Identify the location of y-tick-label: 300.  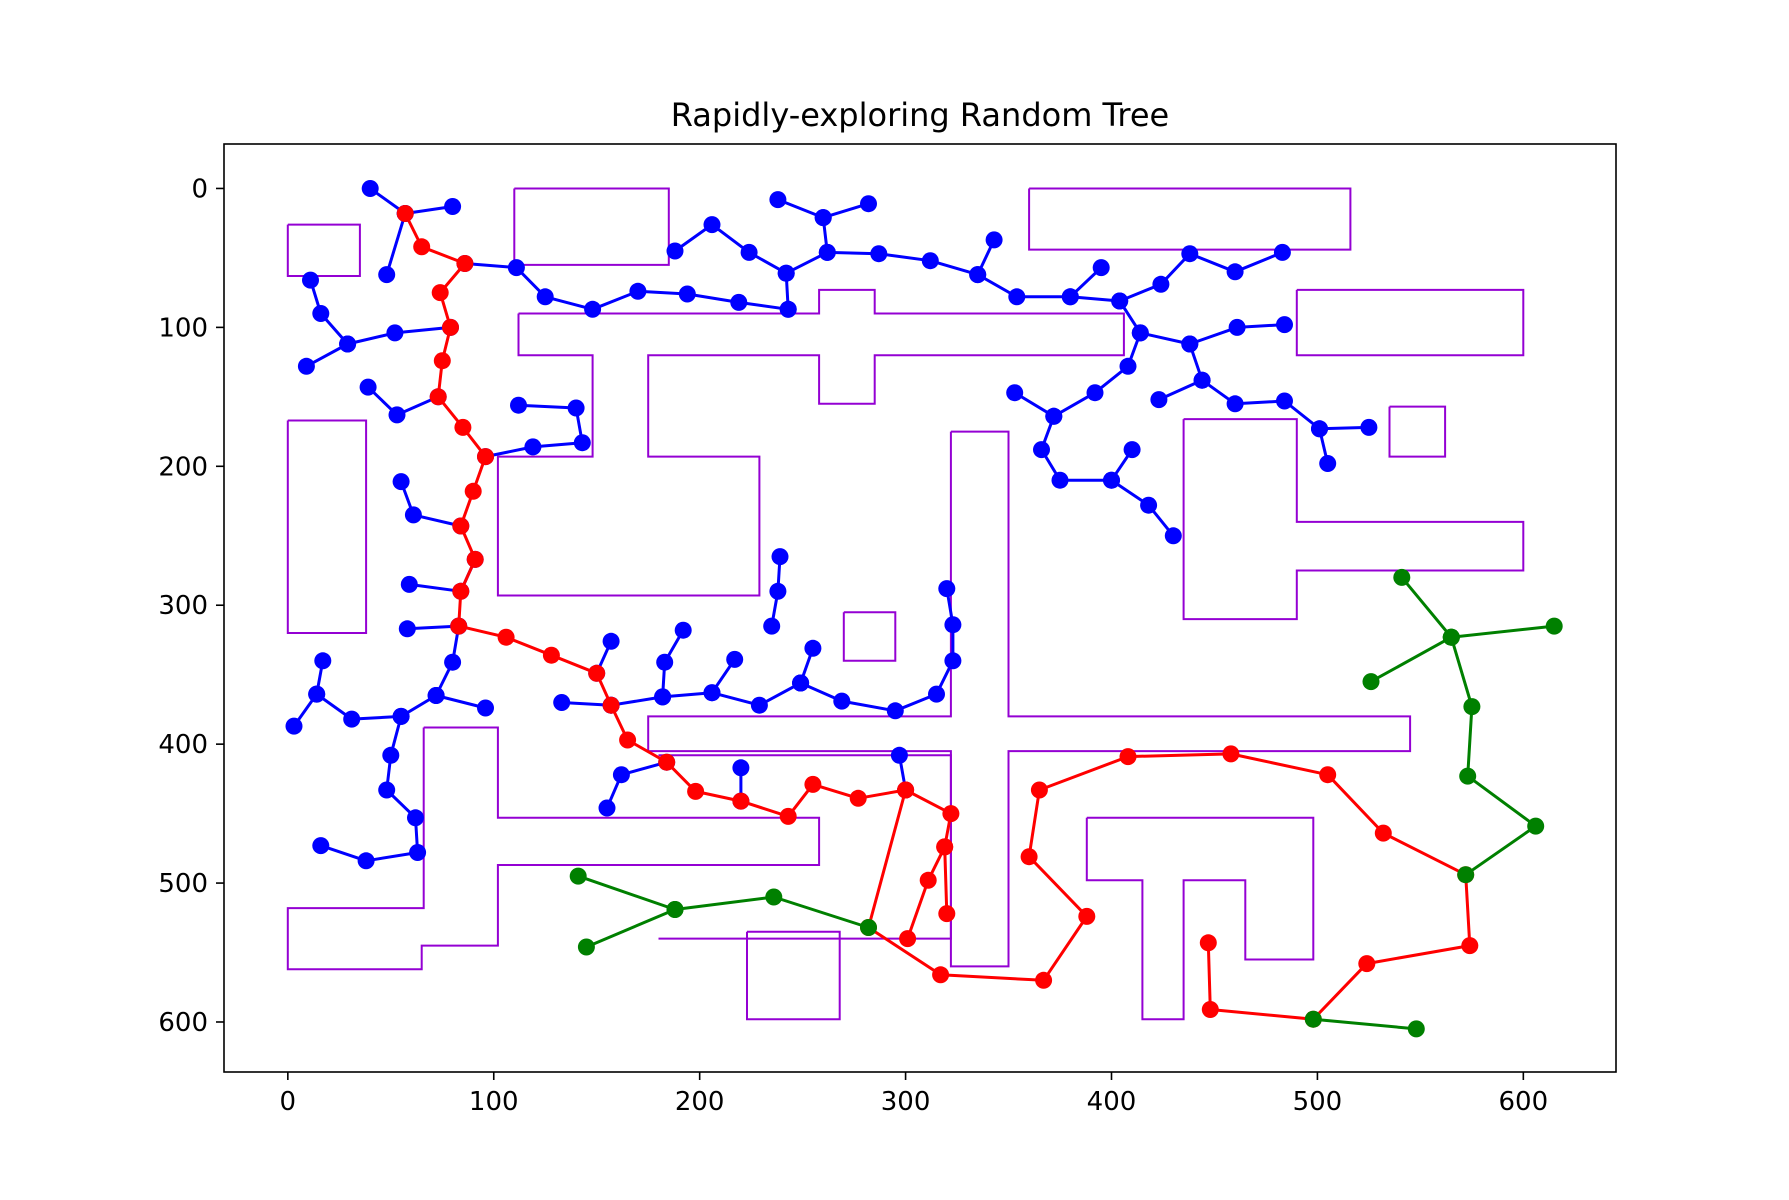
(183, 606).